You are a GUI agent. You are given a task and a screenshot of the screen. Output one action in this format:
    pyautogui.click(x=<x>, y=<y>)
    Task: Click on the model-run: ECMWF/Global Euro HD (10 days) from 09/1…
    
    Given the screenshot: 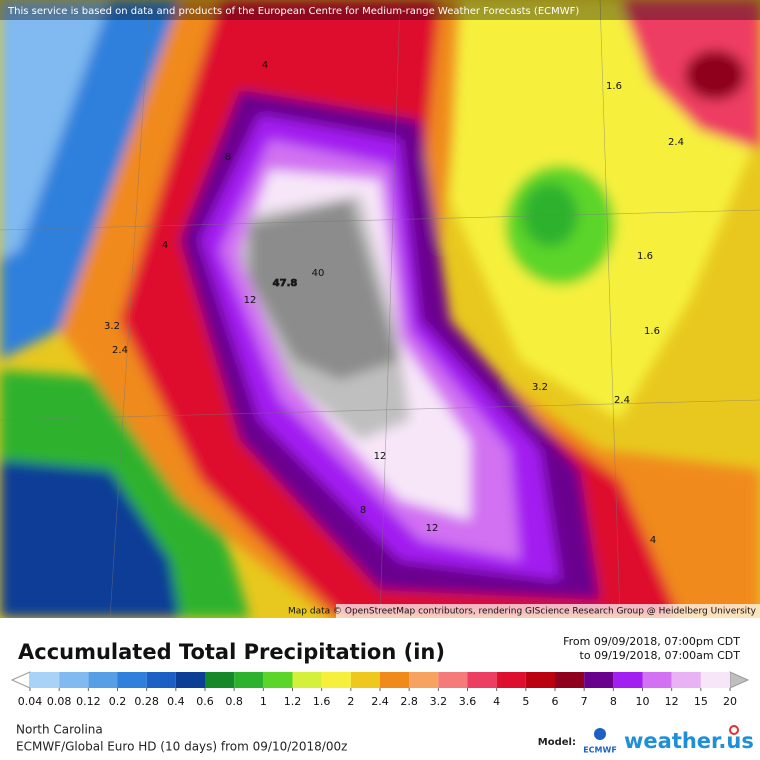 What is the action you would take?
    pyautogui.click(x=181, y=747)
    